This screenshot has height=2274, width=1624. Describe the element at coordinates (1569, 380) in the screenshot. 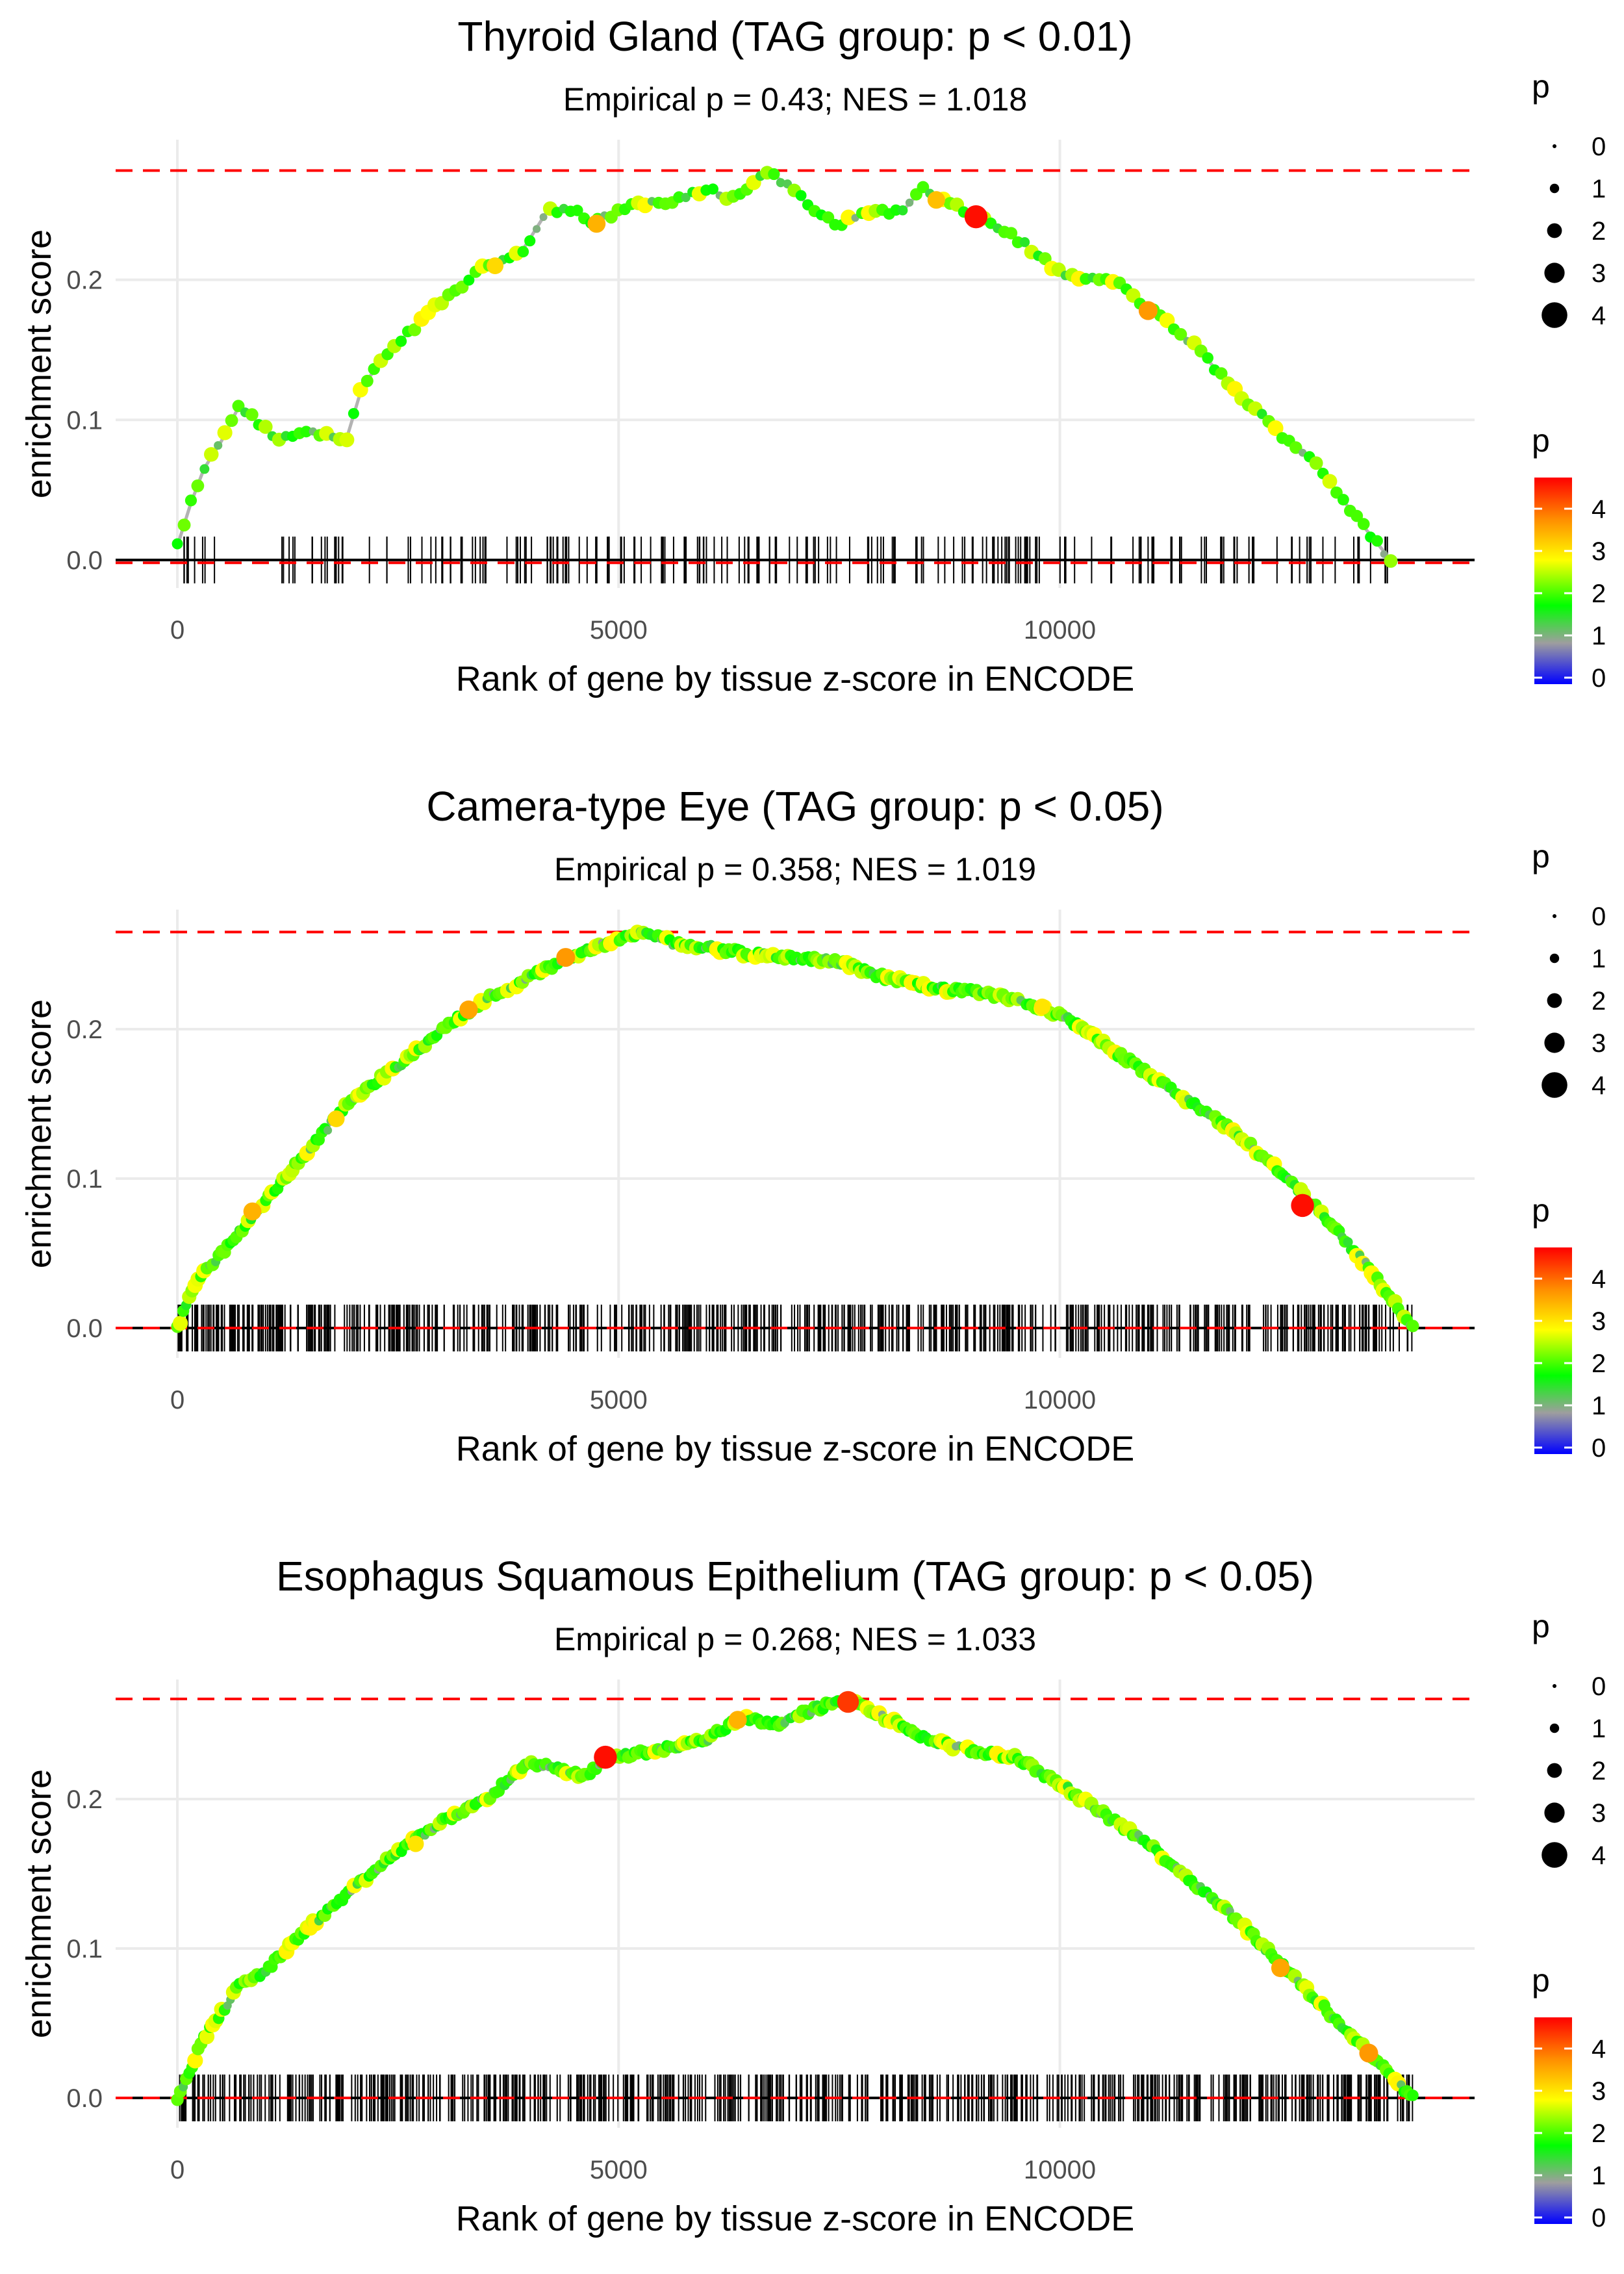

I see `legend-1: p 0 1 2 3 4 p 4 3 2 1 0` at that location.